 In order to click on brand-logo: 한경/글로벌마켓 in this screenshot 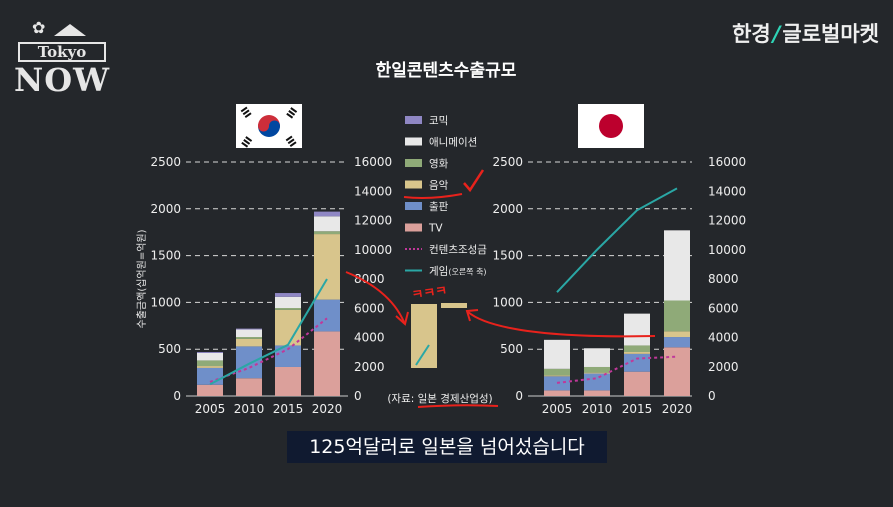, I will do `click(805, 33)`.